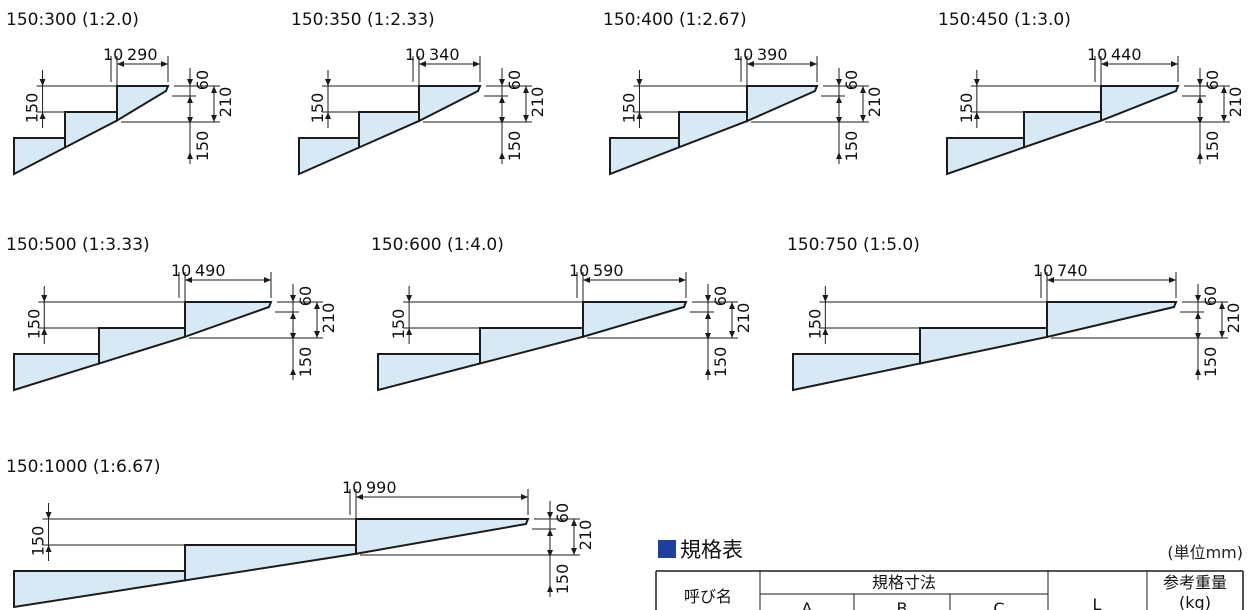 This screenshot has width=1248, height=610. Describe the element at coordinates (210, 270) in the screenshot. I see `dim-tread: 490` at that location.